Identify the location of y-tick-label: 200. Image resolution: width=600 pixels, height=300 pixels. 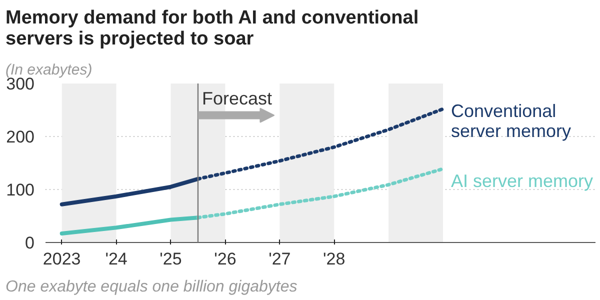
(20, 137).